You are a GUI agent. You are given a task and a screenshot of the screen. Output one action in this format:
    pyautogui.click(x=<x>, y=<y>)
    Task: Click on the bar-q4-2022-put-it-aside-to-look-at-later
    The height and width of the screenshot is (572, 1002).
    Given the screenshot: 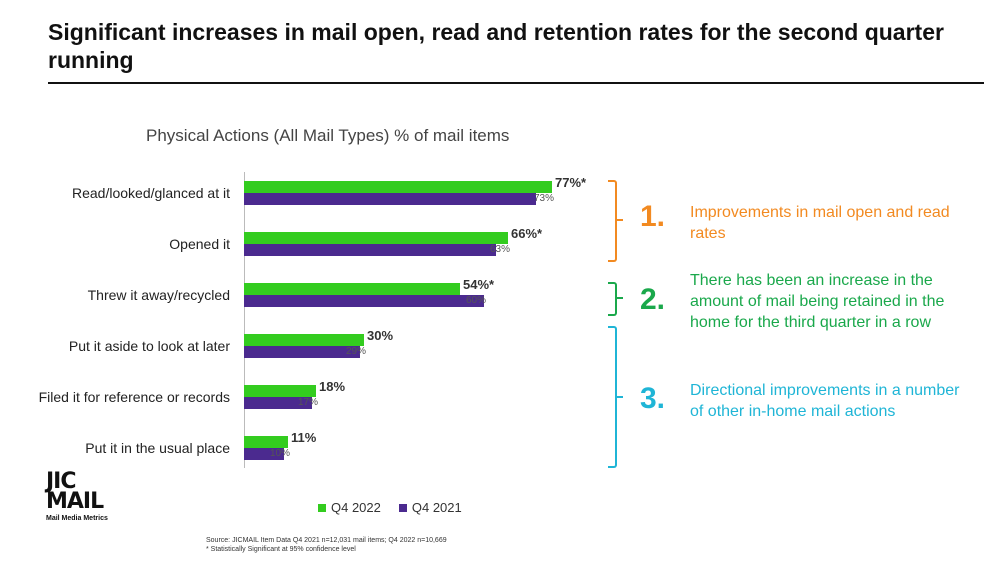 What is the action you would take?
    pyautogui.click(x=304, y=340)
    